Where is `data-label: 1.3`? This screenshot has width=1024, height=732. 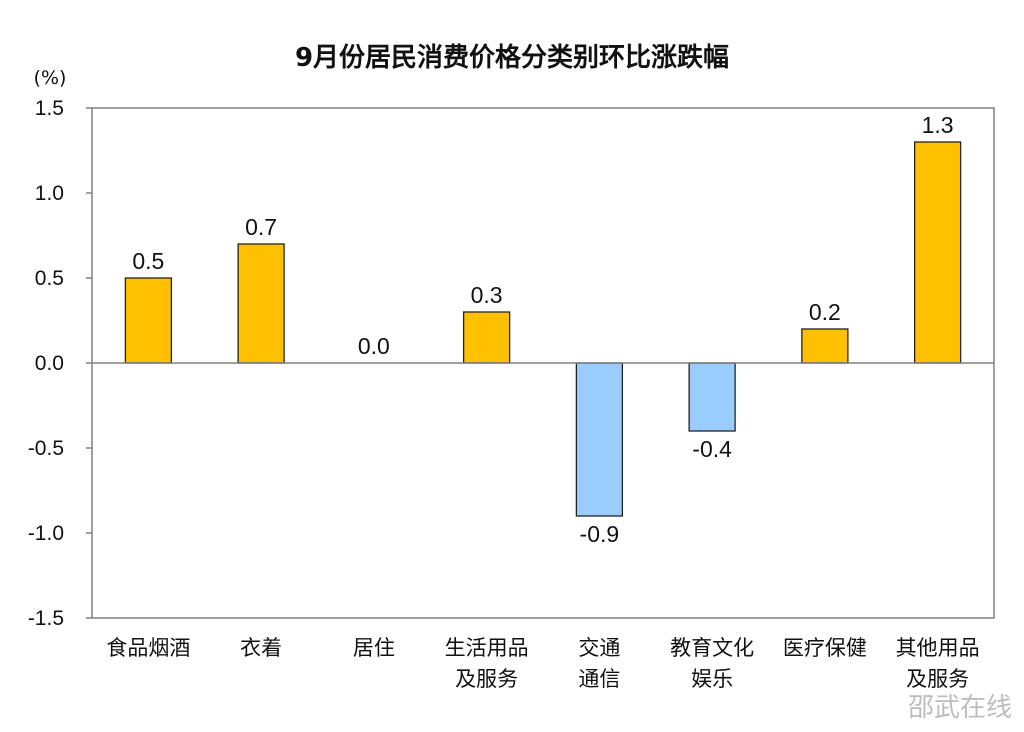
data-label: 1.3 is located at coordinates (938, 125).